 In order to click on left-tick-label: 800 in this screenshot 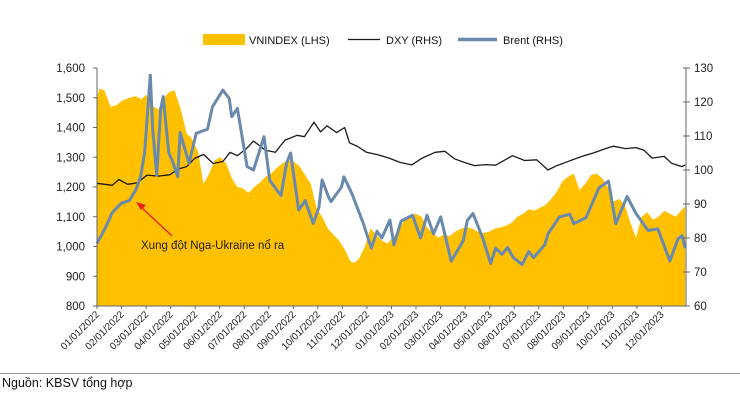, I will do `click(75, 307)`.